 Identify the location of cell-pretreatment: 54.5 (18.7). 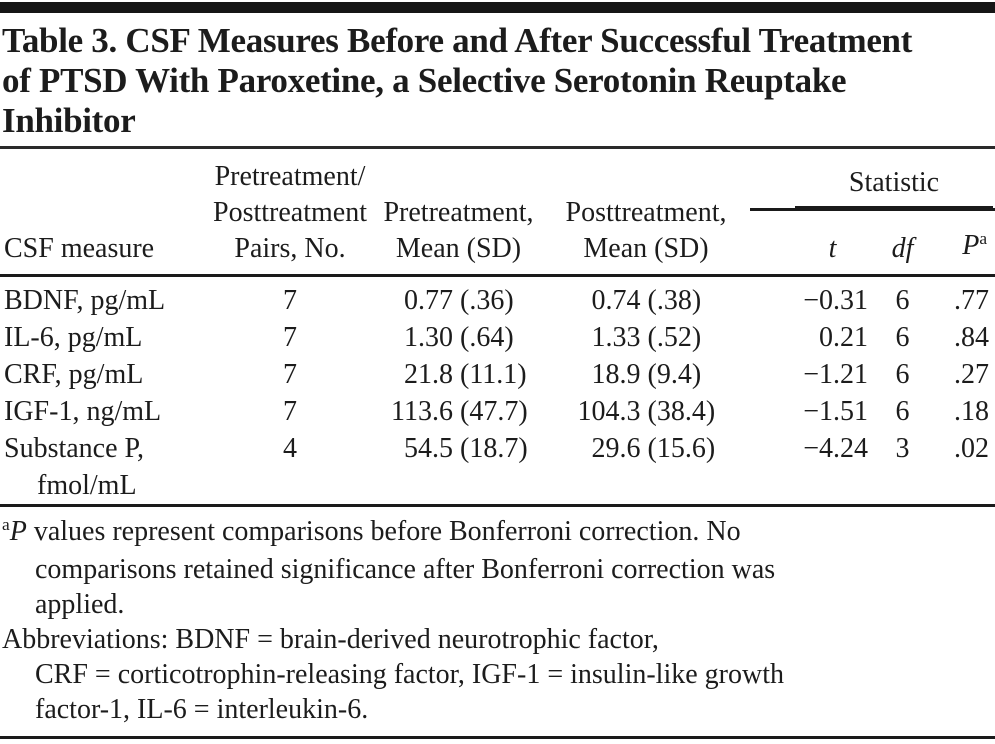
(466, 448).